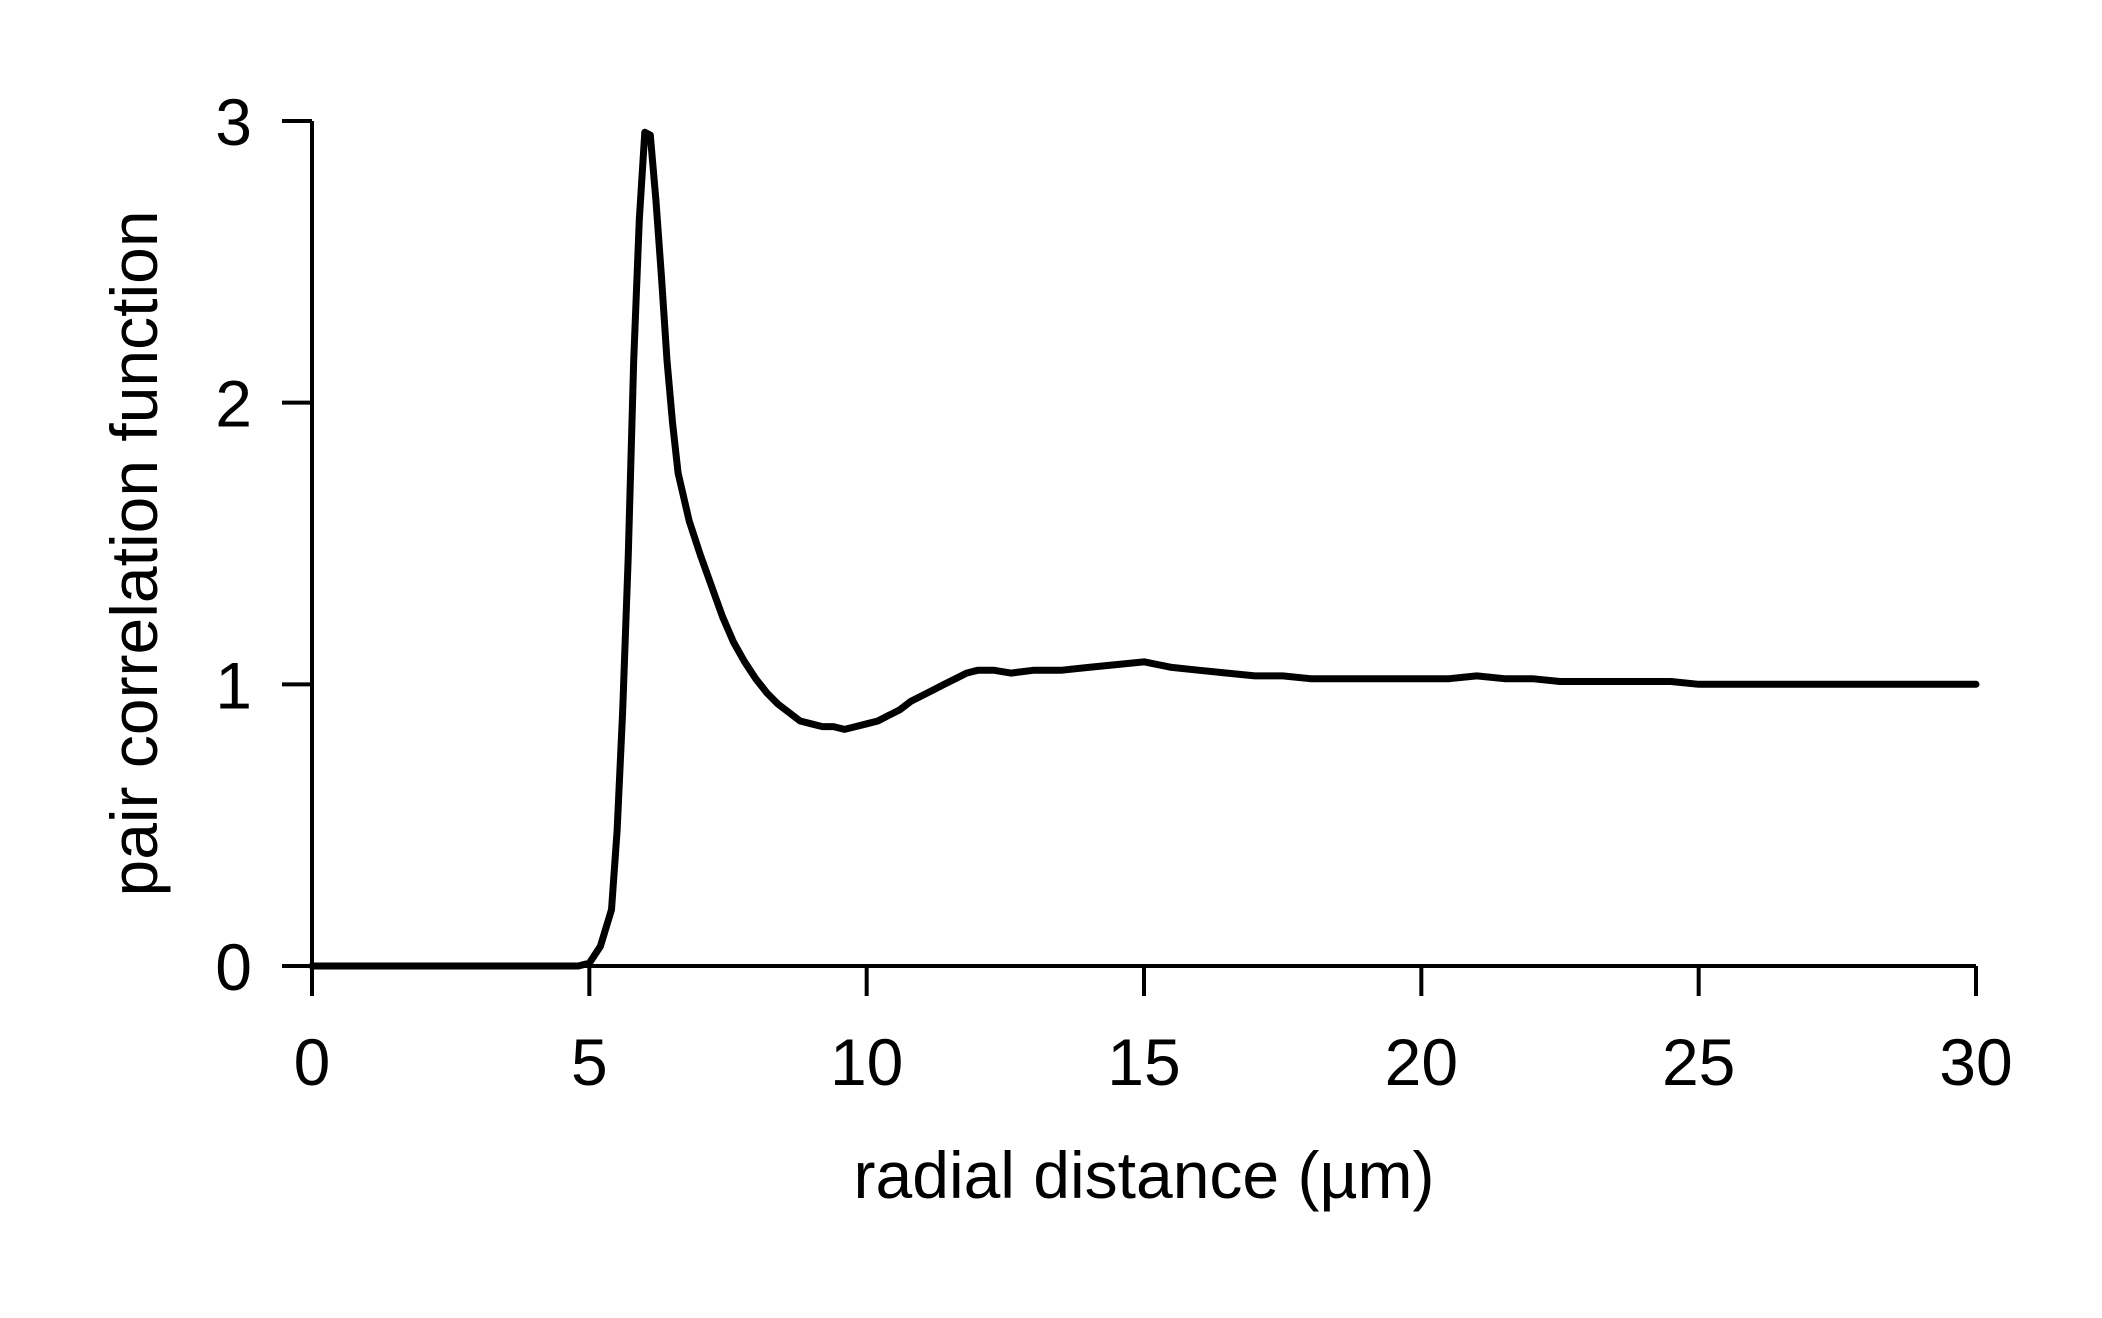 Image resolution: width=2102 pixels, height=1318 pixels. I want to click on y-tick-label: 0, so click(233, 967).